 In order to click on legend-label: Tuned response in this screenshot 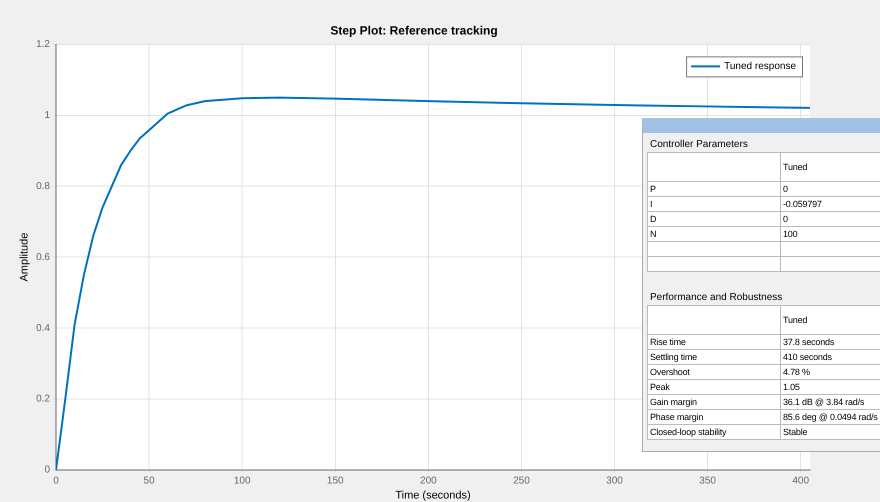, I will do `click(760, 66)`.